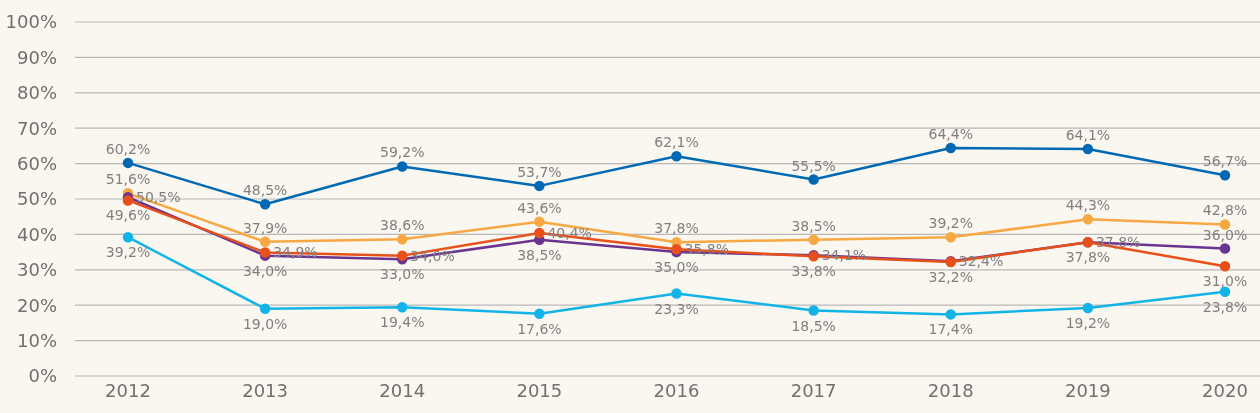 Image resolution: width=1260 pixels, height=413 pixels. What do you see at coordinates (813, 271) in the screenshot?
I see `data-label: 33,8%` at bounding box center [813, 271].